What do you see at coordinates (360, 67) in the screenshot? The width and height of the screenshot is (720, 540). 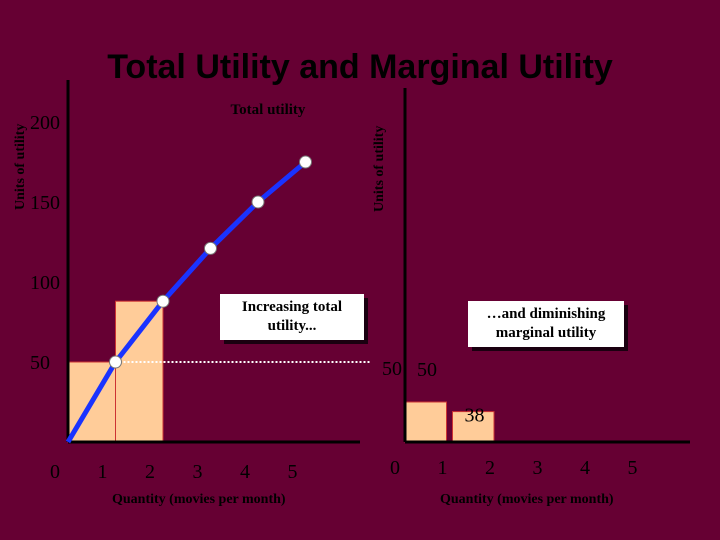 I see `chart-title: Total Utility and Marginal Utility` at bounding box center [360, 67].